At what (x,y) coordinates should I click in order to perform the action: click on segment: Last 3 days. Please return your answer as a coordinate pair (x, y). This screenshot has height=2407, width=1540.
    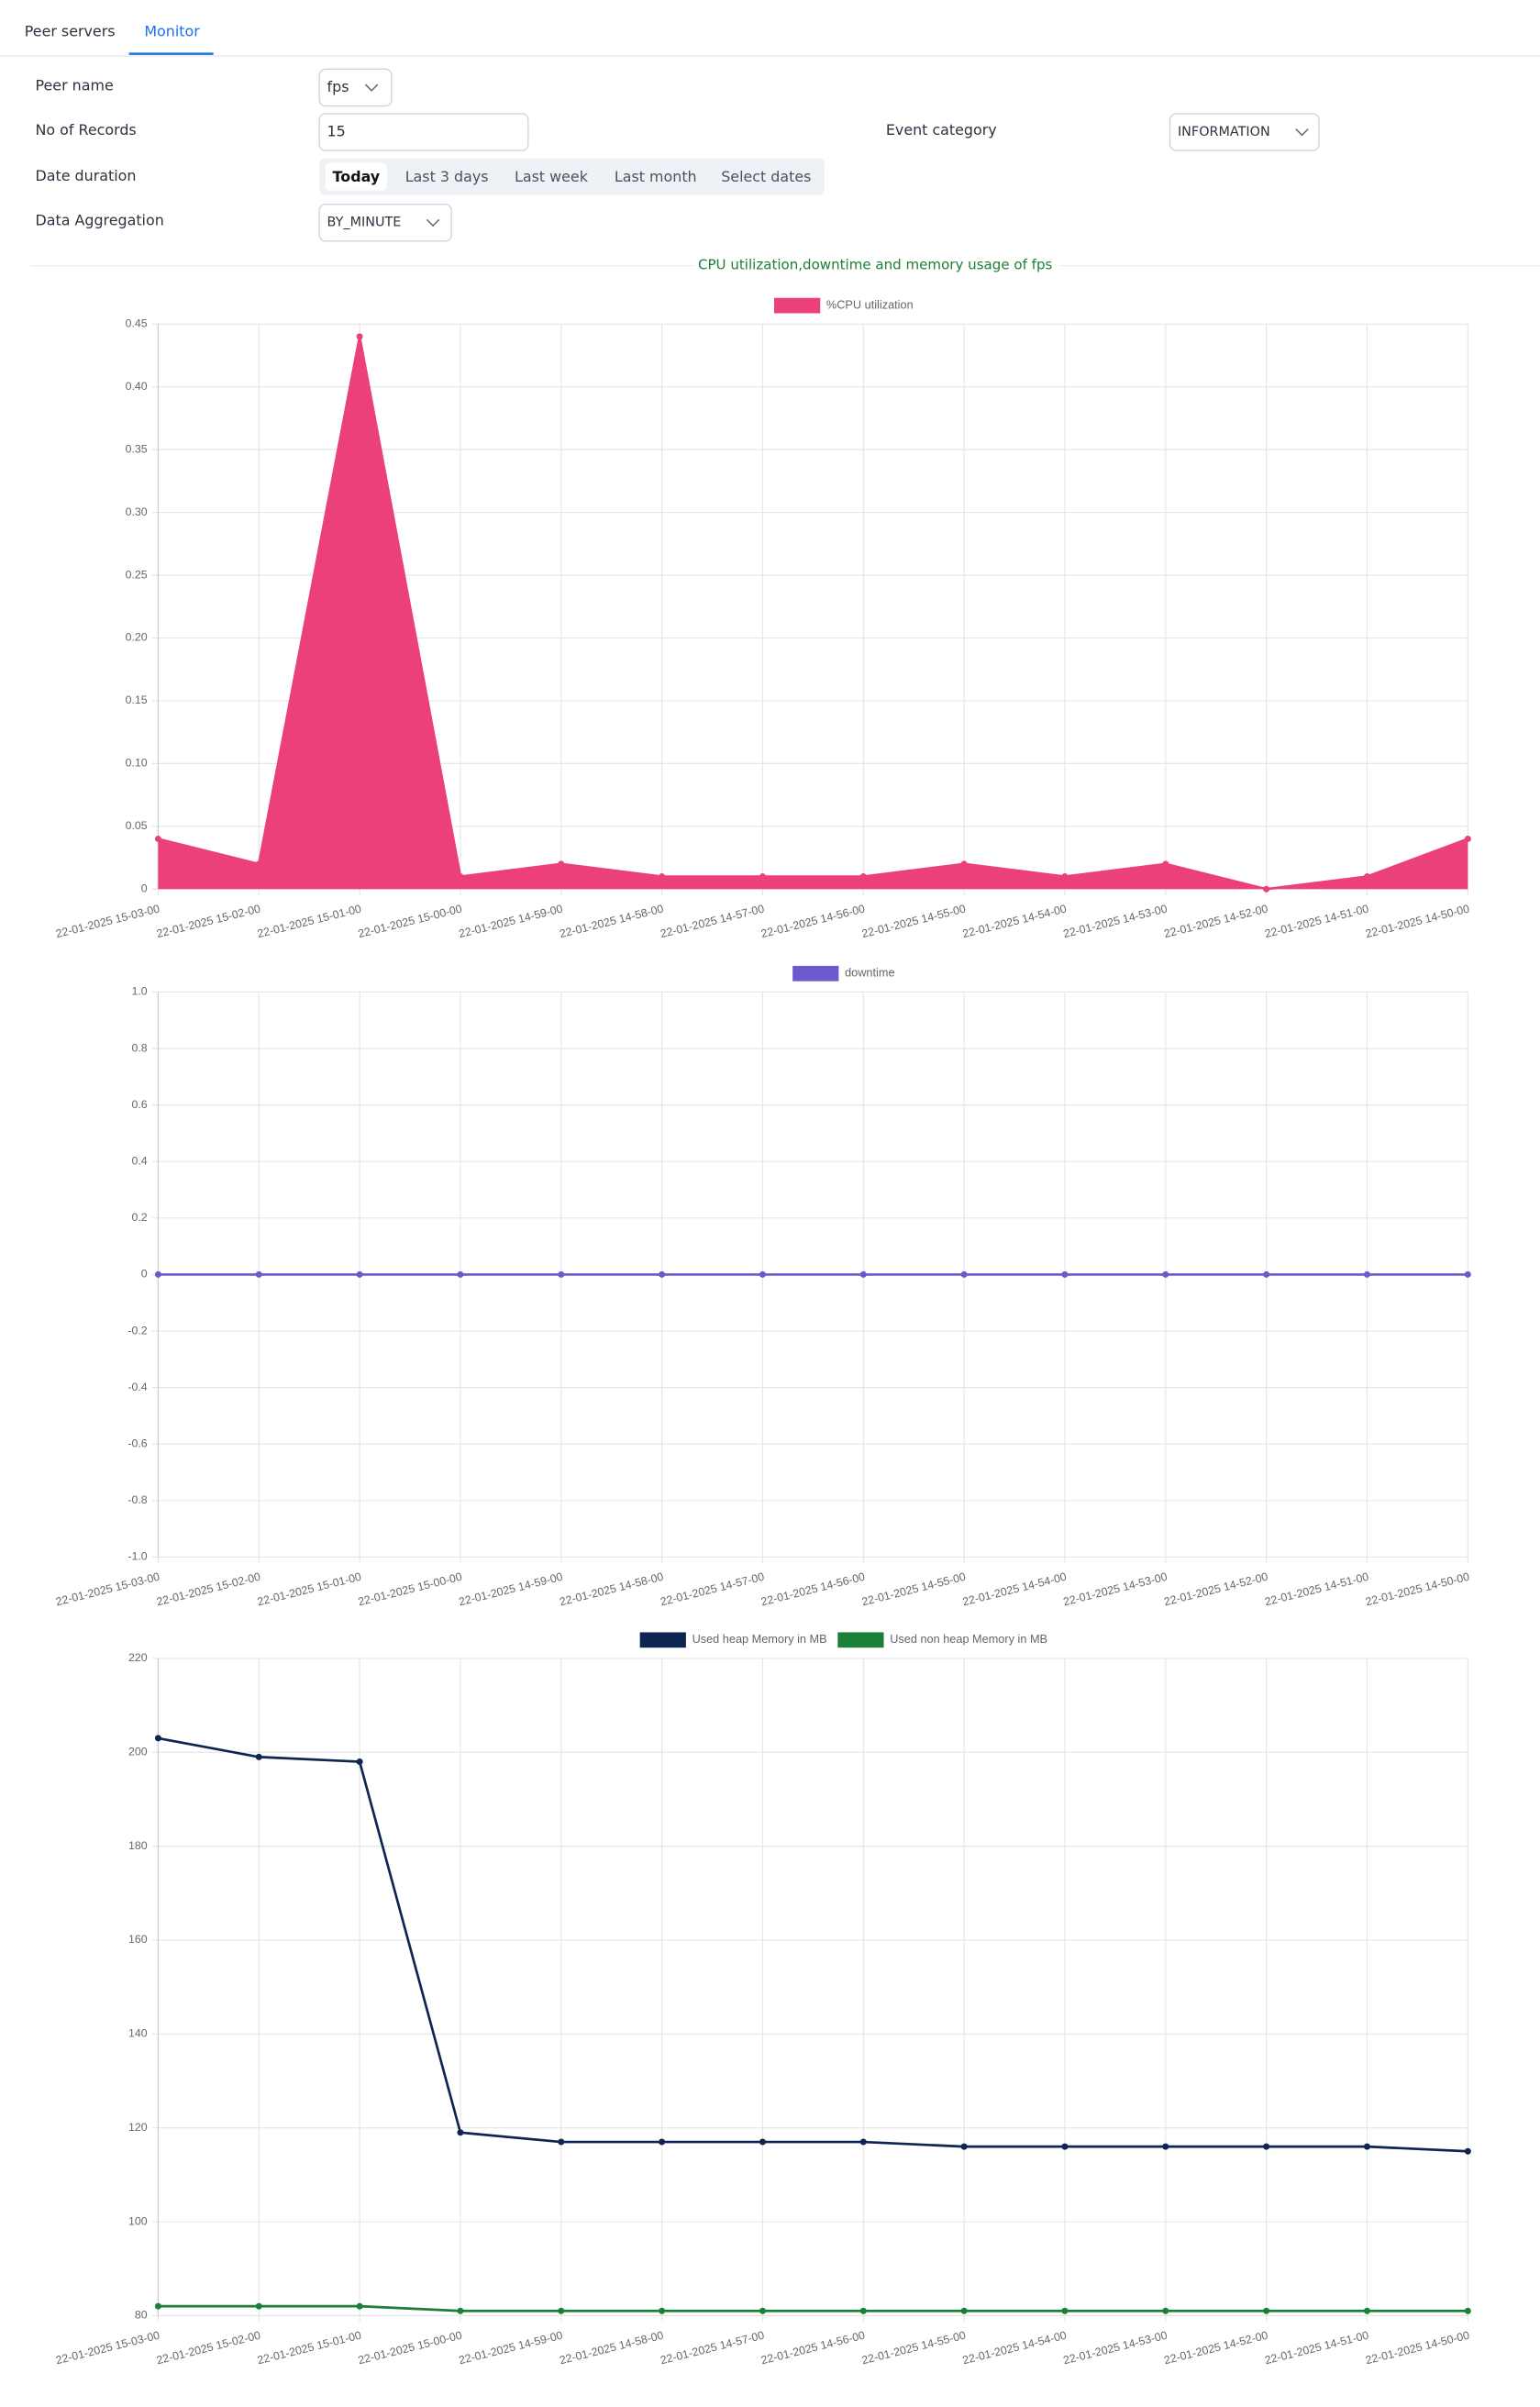
    Looking at the image, I should click on (447, 176).